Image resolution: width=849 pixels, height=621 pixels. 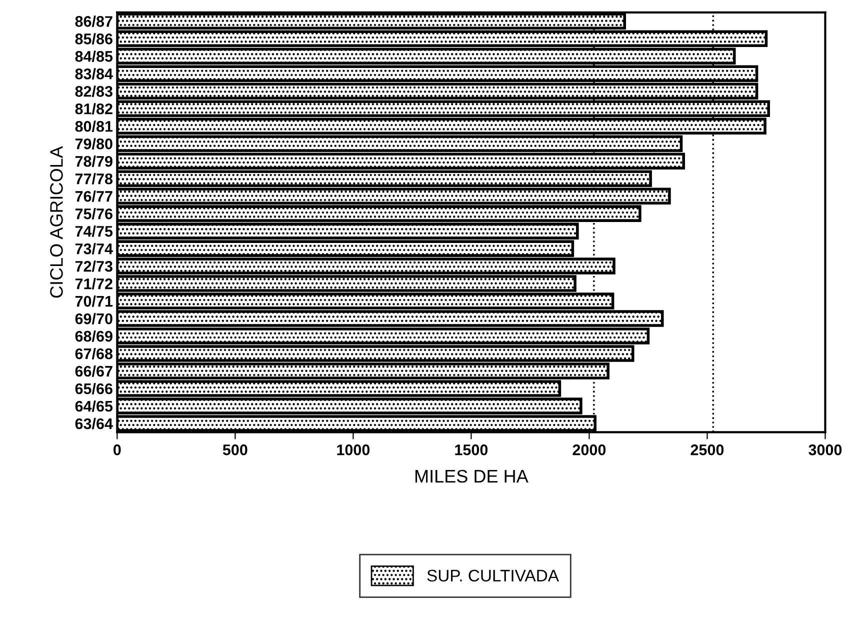 I want to click on y-tick-label: 76/77, so click(x=93, y=196).